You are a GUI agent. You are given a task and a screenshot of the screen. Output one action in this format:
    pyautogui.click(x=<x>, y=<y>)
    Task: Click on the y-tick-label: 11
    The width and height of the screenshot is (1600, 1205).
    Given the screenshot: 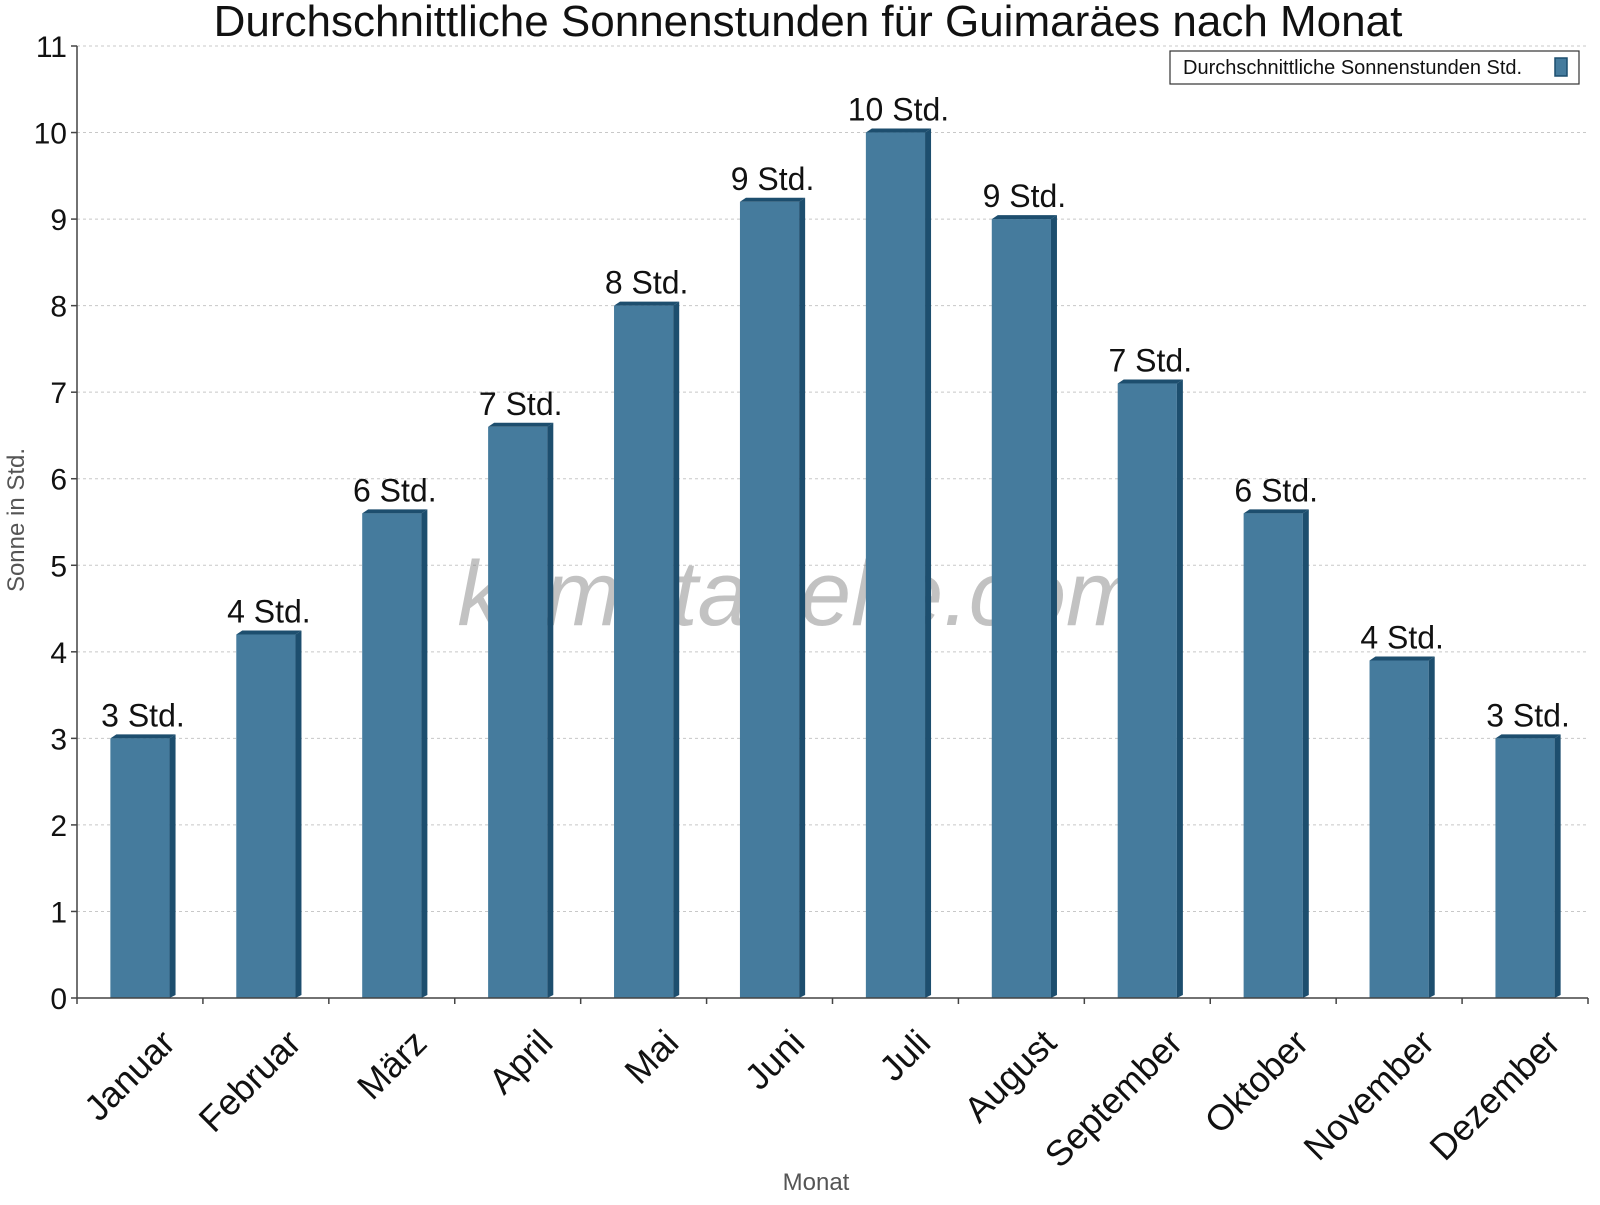 What is the action you would take?
    pyautogui.click(x=51, y=47)
    